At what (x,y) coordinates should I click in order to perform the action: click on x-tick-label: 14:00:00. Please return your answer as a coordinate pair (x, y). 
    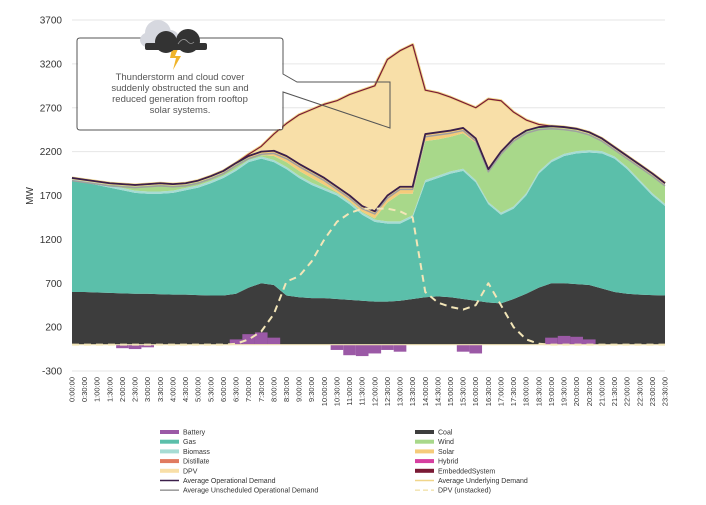
    Looking at the image, I should click on (425, 391).